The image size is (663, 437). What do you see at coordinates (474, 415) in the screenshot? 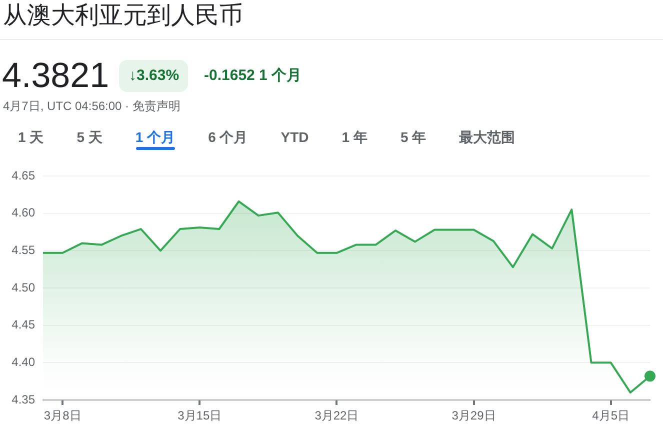
I see `x-tick-label: 3月29日` at bounding box center [474, 415].